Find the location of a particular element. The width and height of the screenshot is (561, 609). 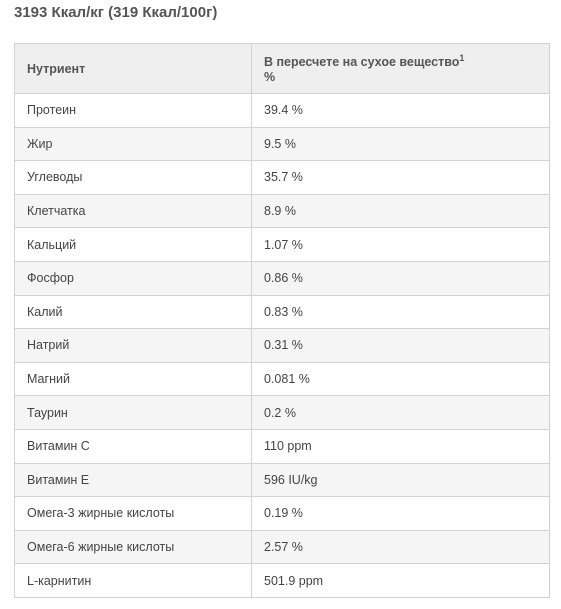

nutrient-cell: Клетчатка is located at coordinates (133, 211).